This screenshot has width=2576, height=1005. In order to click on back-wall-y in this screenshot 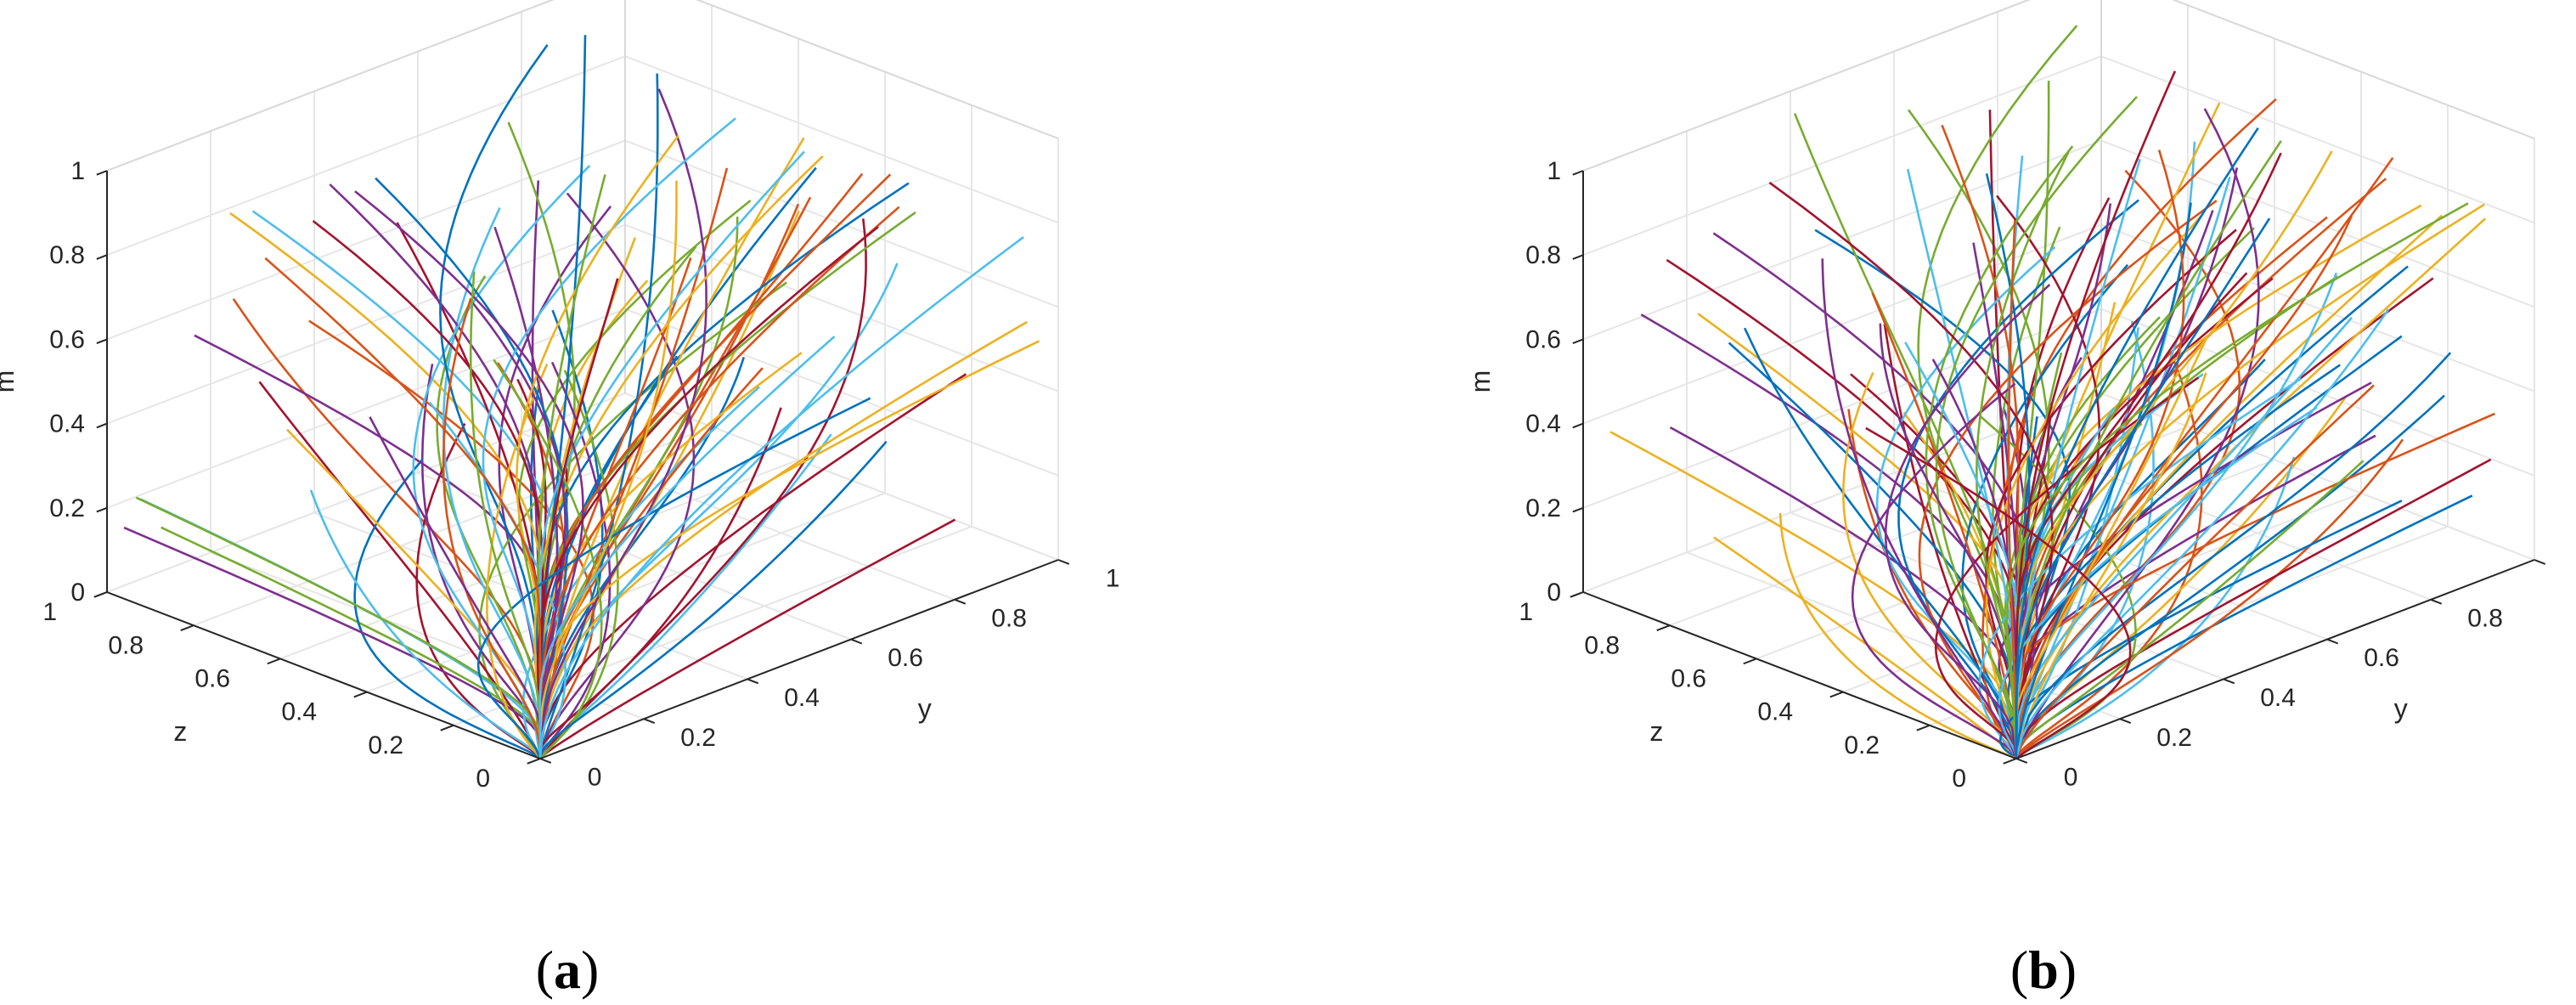, I will do `click(841, 280)`.